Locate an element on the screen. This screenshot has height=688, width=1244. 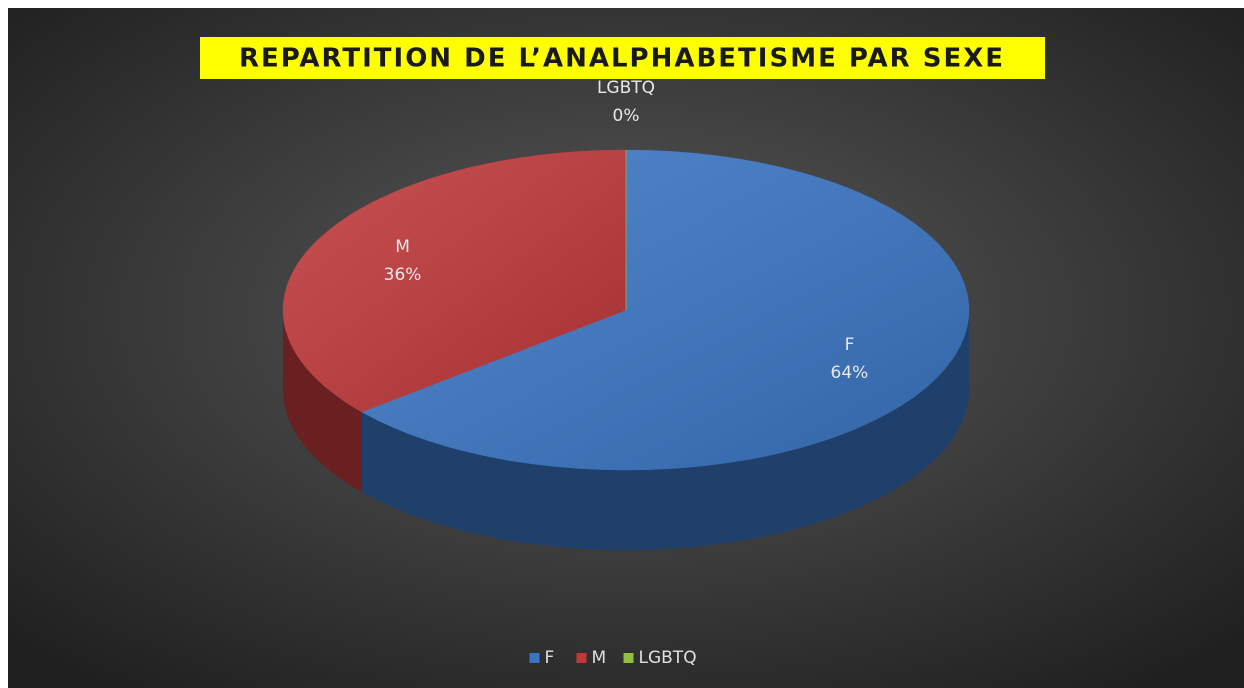
pie-side is located at coordinates (322, 401).